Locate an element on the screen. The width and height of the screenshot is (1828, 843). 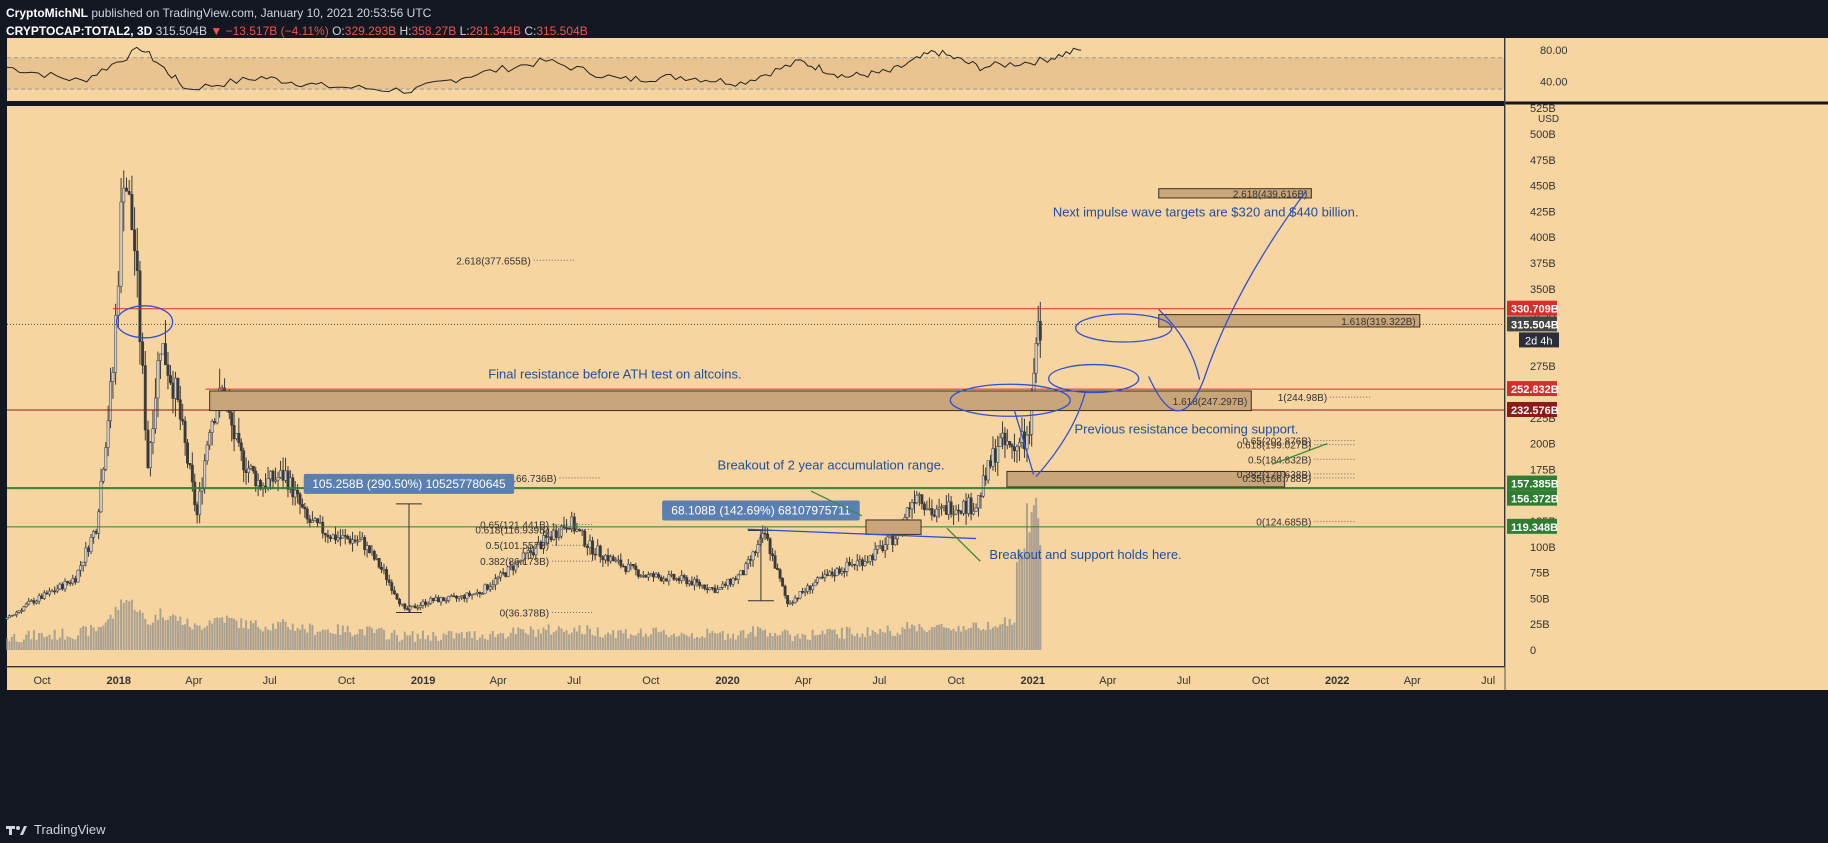
x-tick-label: 2019 is located at coordinates (423, 681).